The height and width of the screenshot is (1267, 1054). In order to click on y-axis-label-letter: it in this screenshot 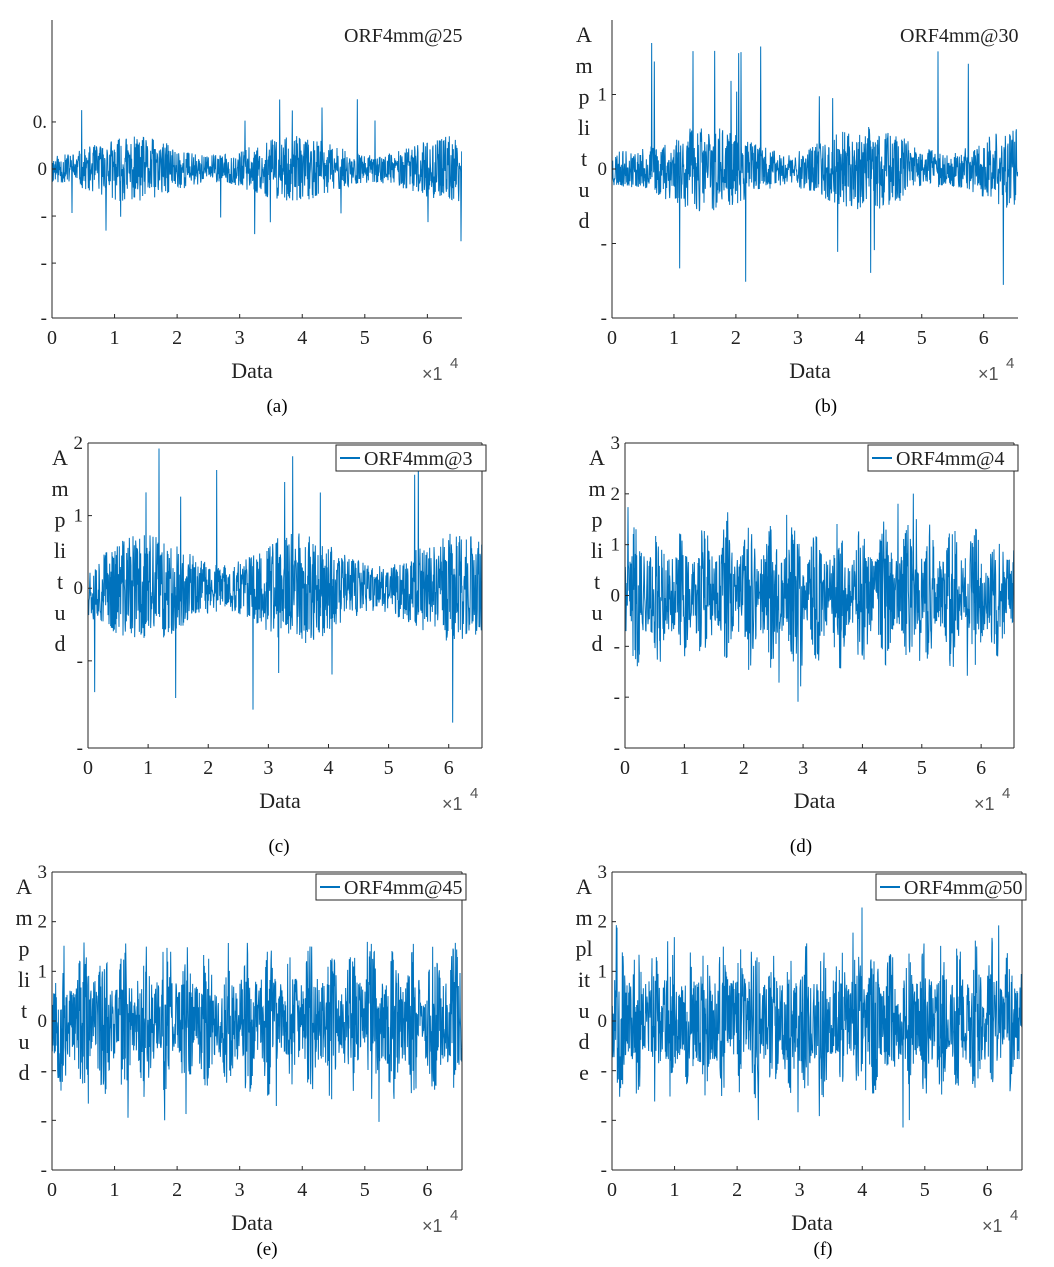, I will do `click(584, 979)`.